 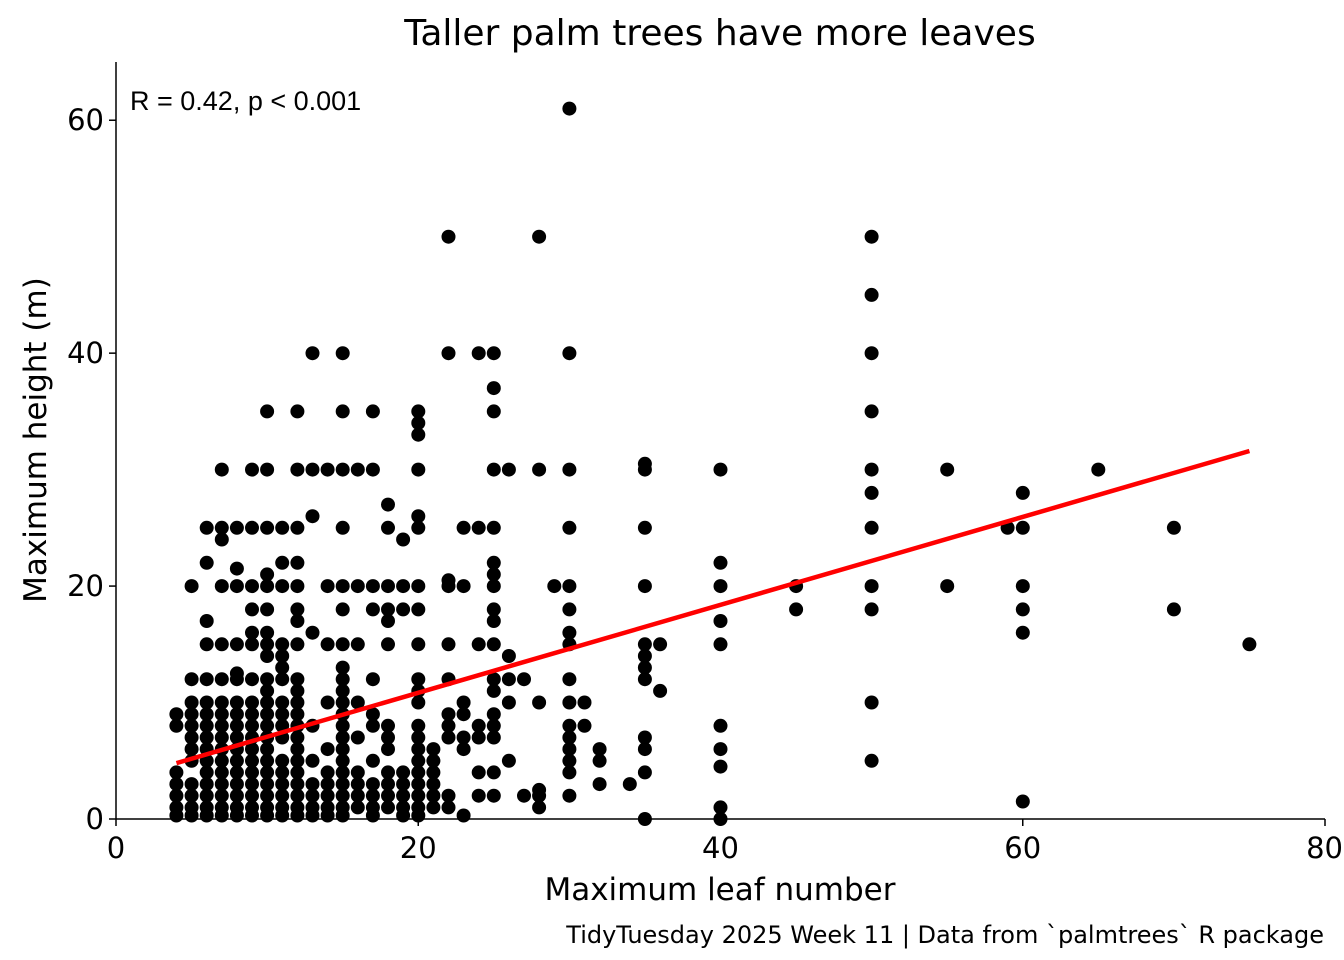 What do you see at coordinates (719, 33) in the screenshot?
I see `chart-title: Taller palm trees have more leaves` at bounding box center [719, 33].